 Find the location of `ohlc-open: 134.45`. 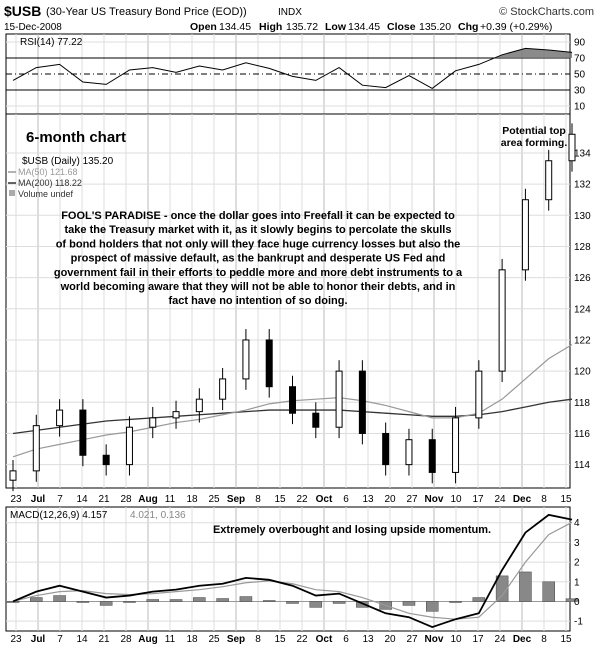

ohlc-open: 134.45 is located at coordinates (235, 27).